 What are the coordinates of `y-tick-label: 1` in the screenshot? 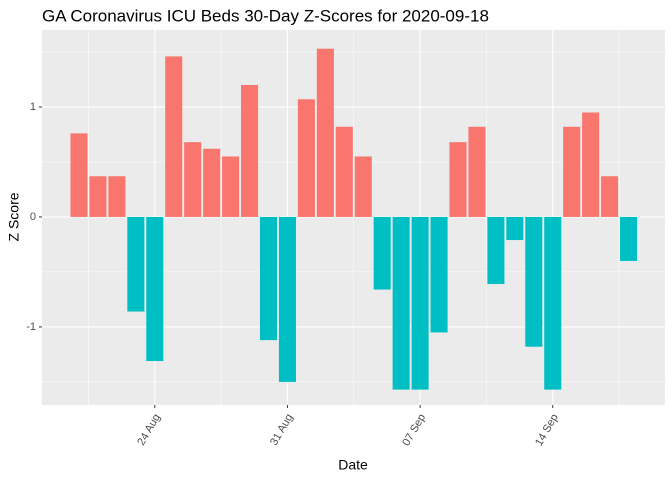 It's located at (33, 107).